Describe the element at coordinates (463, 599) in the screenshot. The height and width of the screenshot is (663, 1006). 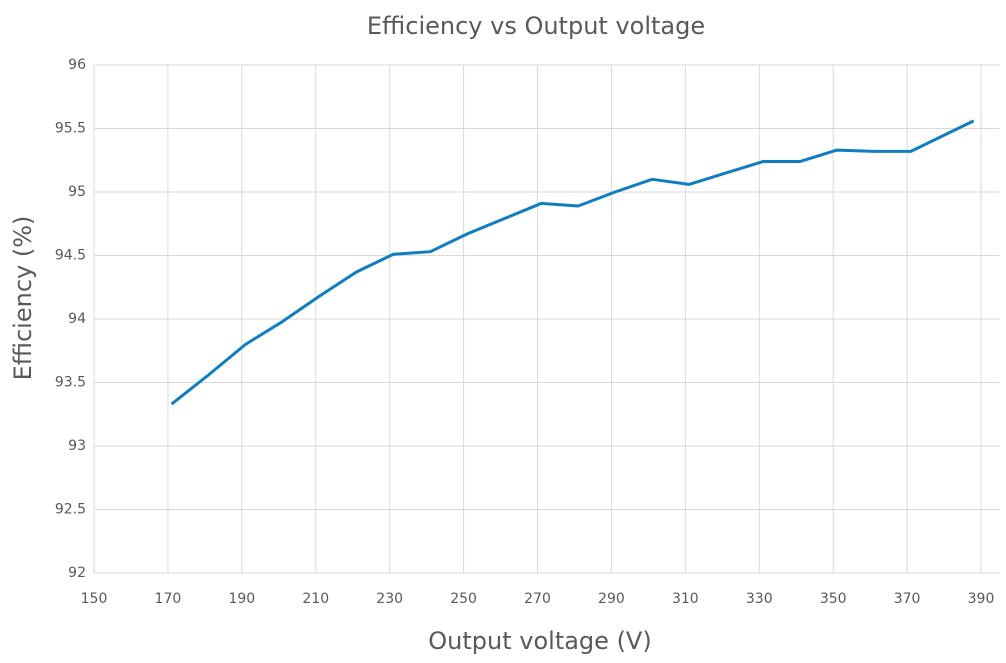
I see `x-tick-label: 250` at that location.